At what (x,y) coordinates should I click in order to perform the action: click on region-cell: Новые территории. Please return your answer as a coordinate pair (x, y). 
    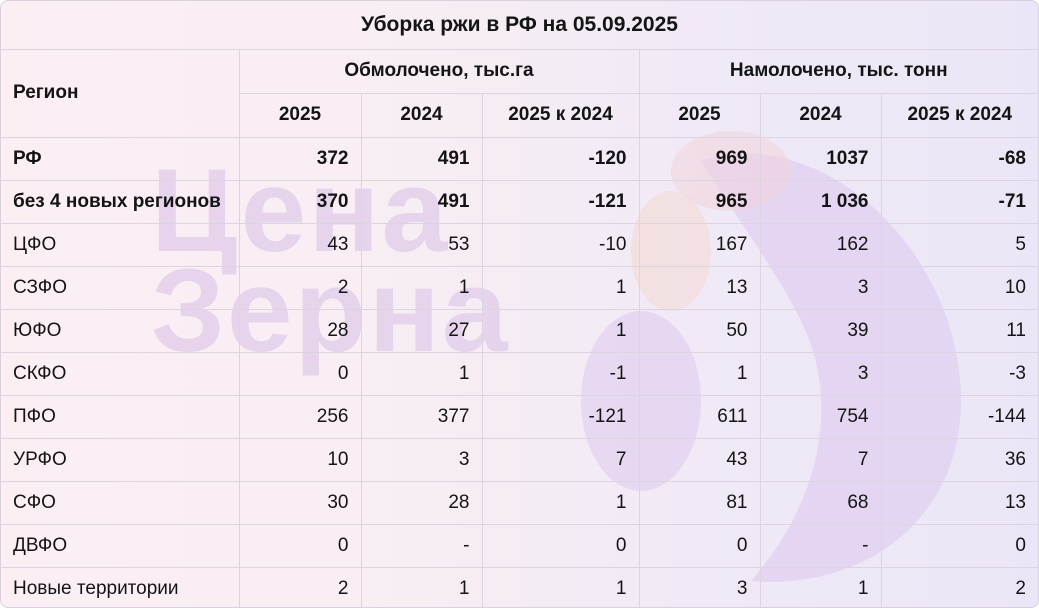
    Looking at the image, I should click on (120, 586).